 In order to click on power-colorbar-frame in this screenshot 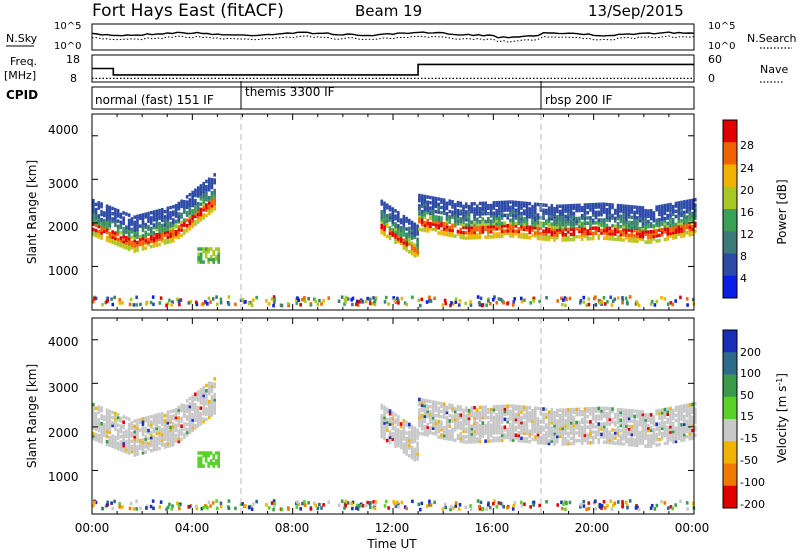, I will do `click(730, 209)`.